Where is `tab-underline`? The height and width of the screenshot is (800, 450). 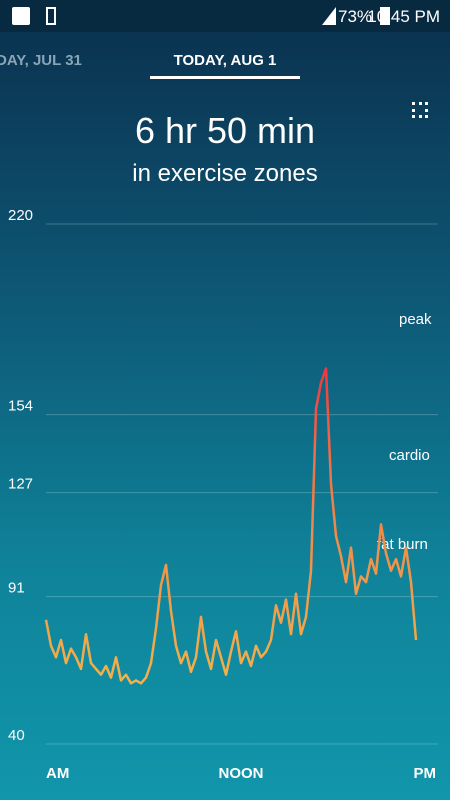 tab-underline is located at coordinates (225, 77).